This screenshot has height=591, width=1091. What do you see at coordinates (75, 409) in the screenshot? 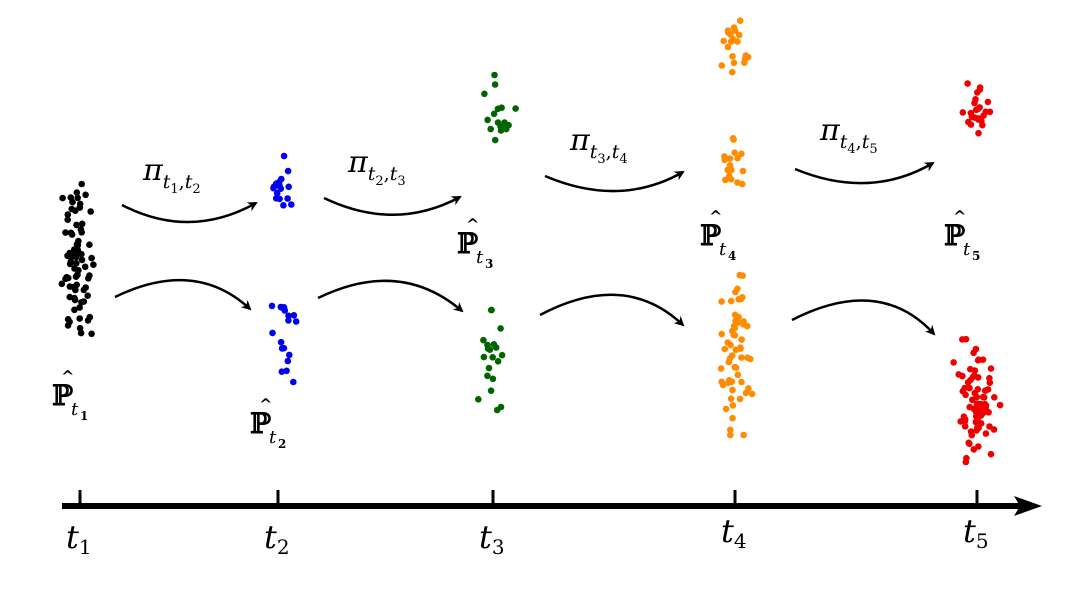
I see `svg-text: t` at bounding box center [75, 409].